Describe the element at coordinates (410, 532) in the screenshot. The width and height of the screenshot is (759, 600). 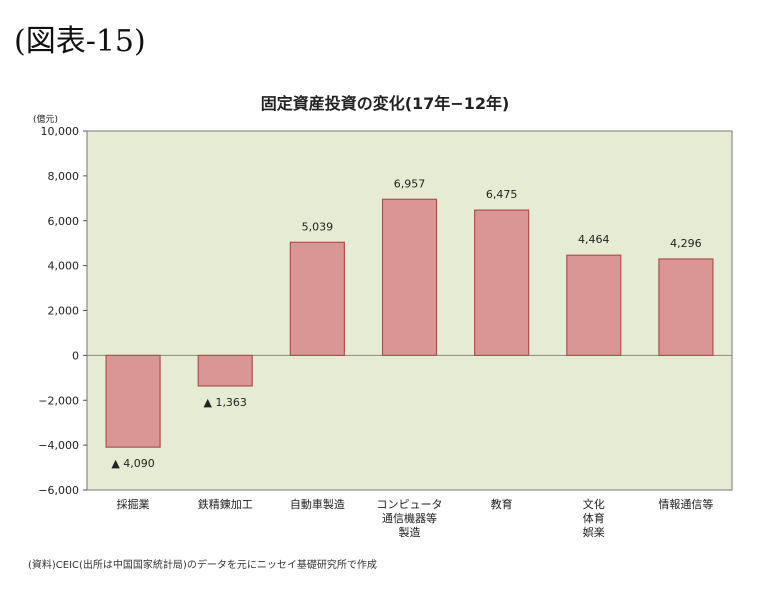
I see `x-tick-label: 製造` at that location.